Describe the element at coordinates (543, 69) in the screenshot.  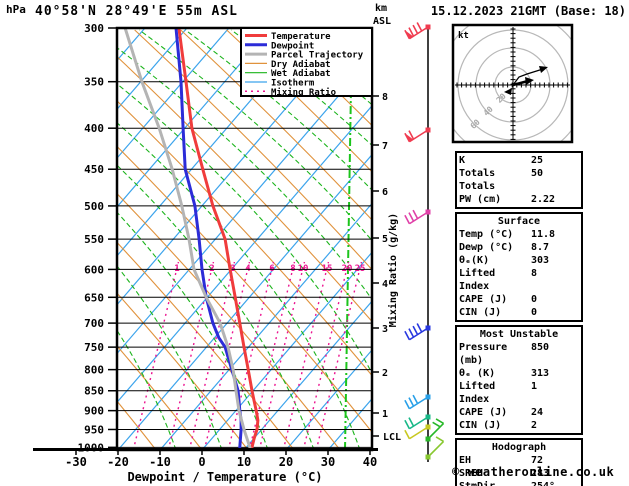
I see `hodograph-arrowhead` at that location.